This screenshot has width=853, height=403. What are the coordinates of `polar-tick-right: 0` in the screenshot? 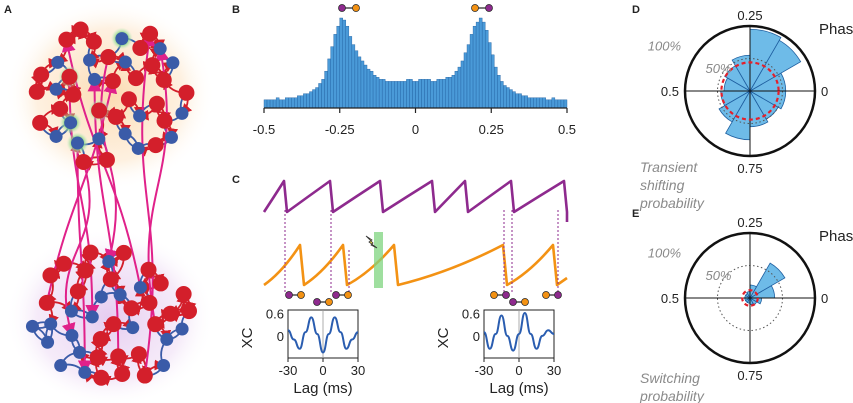 It's located at (824, 298).